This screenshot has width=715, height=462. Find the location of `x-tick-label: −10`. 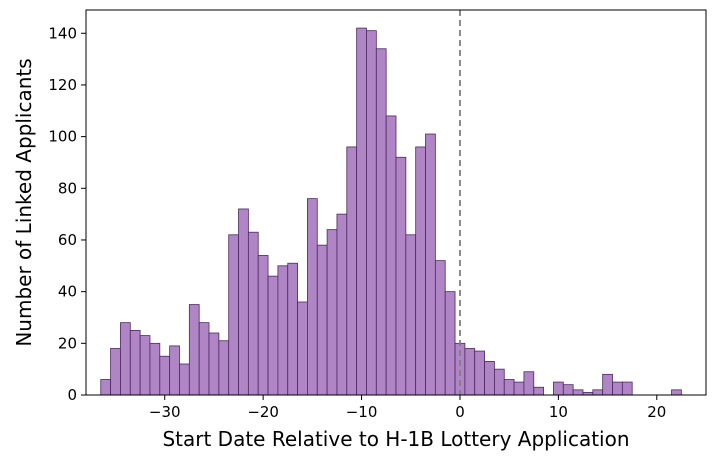

x-tick-label: −10 is located at coordinates (362, 412).